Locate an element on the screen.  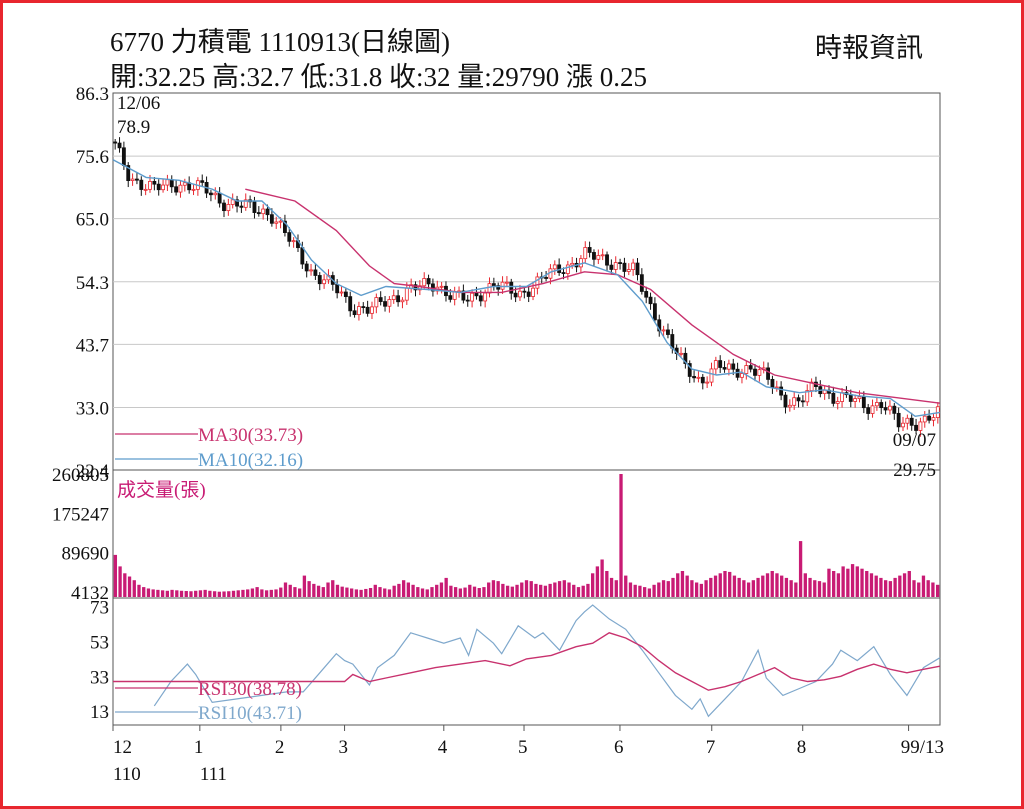
price-tick-label: 75.6 is located at coordinates (92, 157).